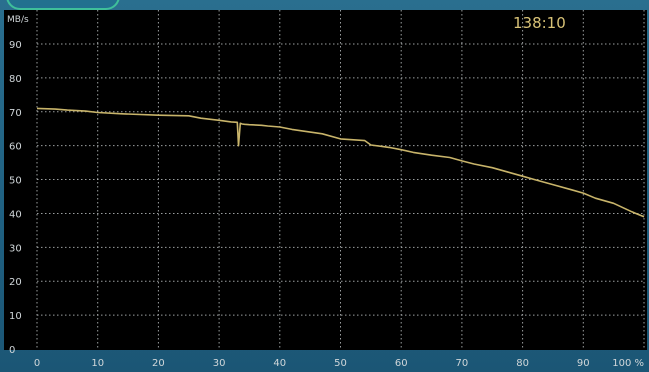 The height and width of the screenshot is (372, 649). Describe the element at coordinates (628, 363) in the screenshot. I see `x-tick-label: 100 %` at that location.